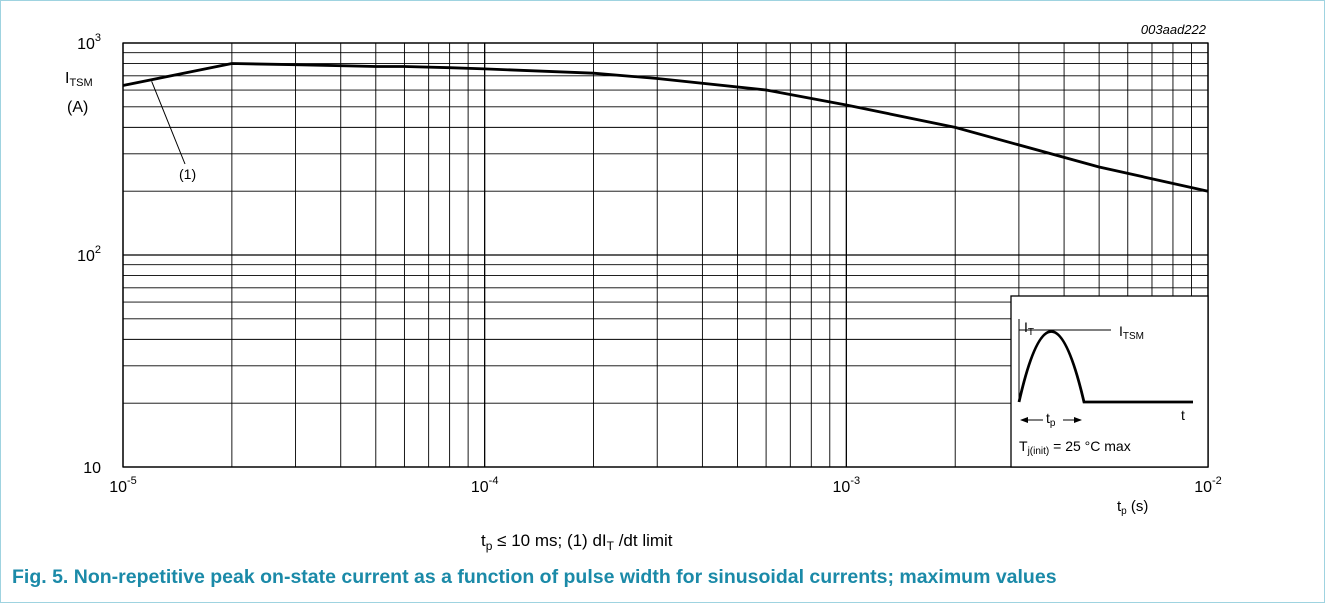 The image size is (1325, 603). I want to click on inset-width-label: tp, so click(1051, 419).